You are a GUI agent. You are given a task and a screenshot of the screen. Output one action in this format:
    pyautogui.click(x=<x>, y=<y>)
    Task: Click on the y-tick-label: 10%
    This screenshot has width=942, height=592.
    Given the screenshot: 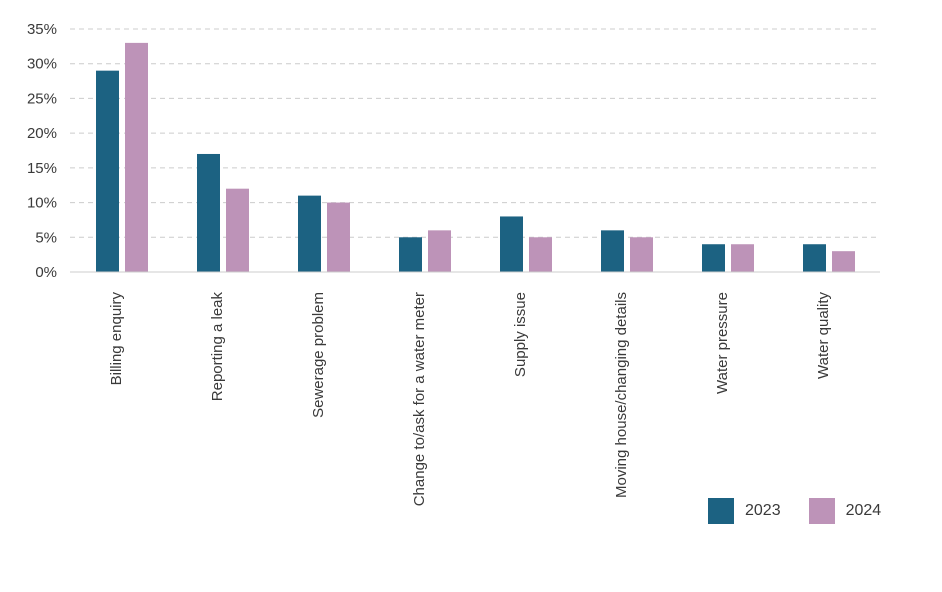 What is the action you would take?
    pyautogui.click(x=42, y=203)
    